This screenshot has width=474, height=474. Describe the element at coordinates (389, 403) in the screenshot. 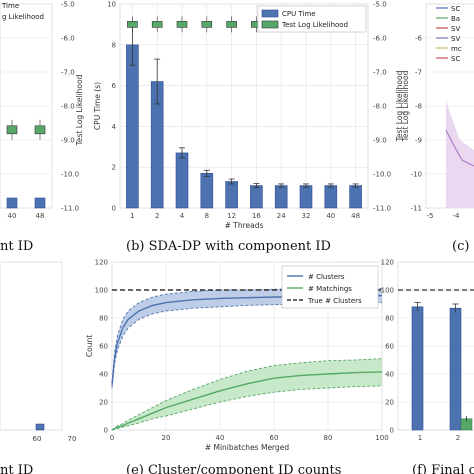

I see `panel-f-y-tick: 20` at that location.